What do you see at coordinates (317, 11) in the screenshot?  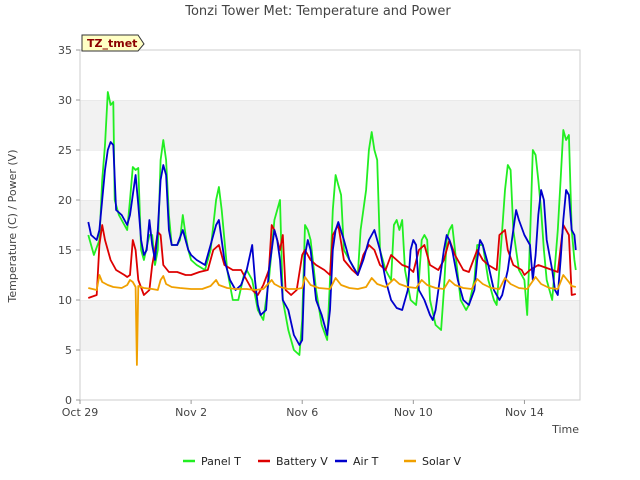 I see `chart-title: Tonzi Tower Met: Temperature and Power` at bounding box center [317, 11].